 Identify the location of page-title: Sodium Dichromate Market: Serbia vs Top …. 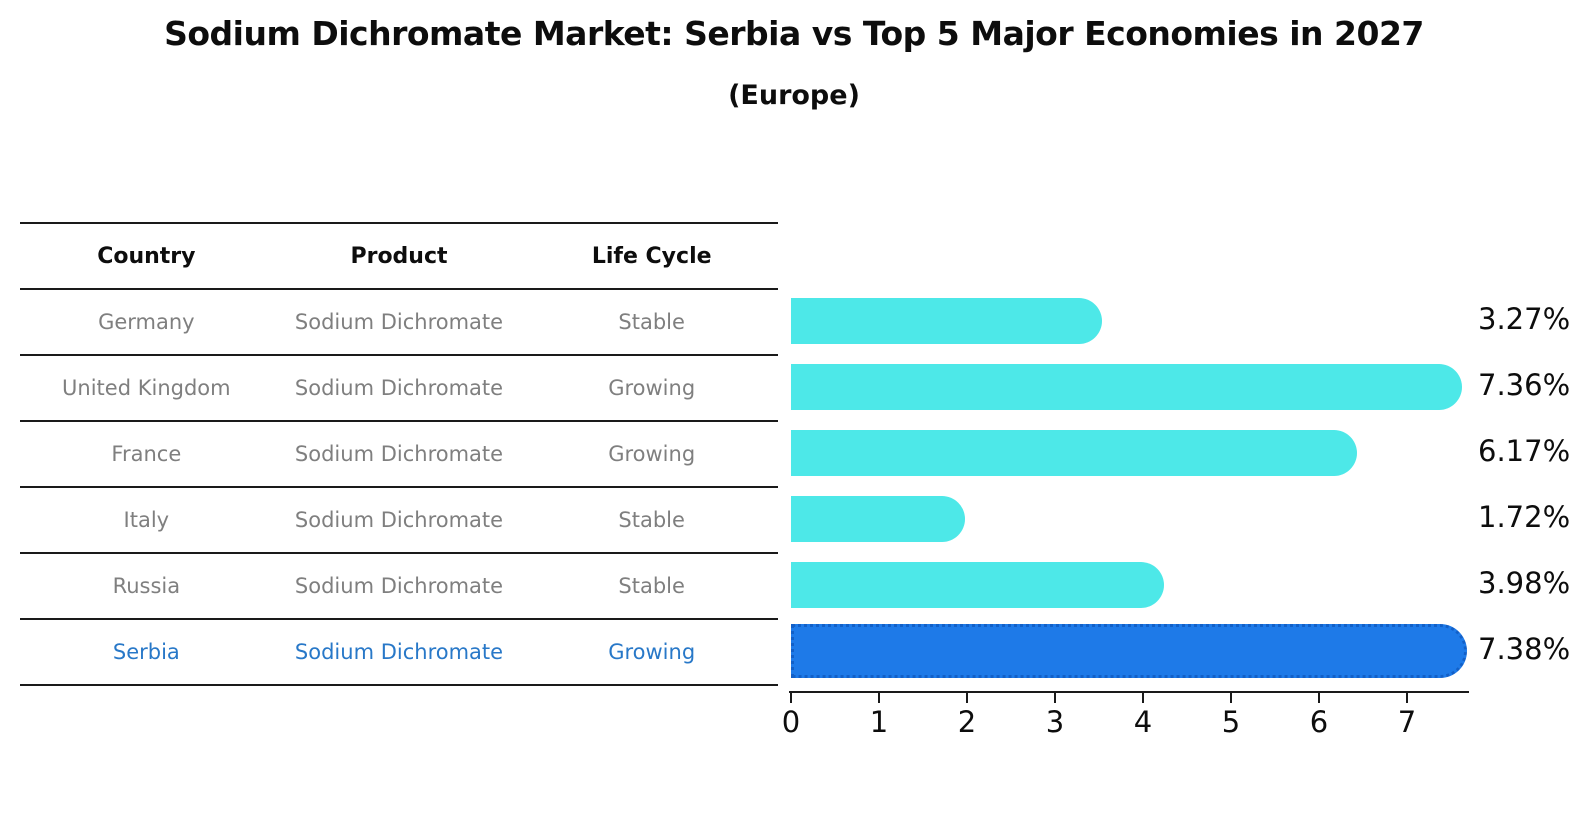
(794, 33).